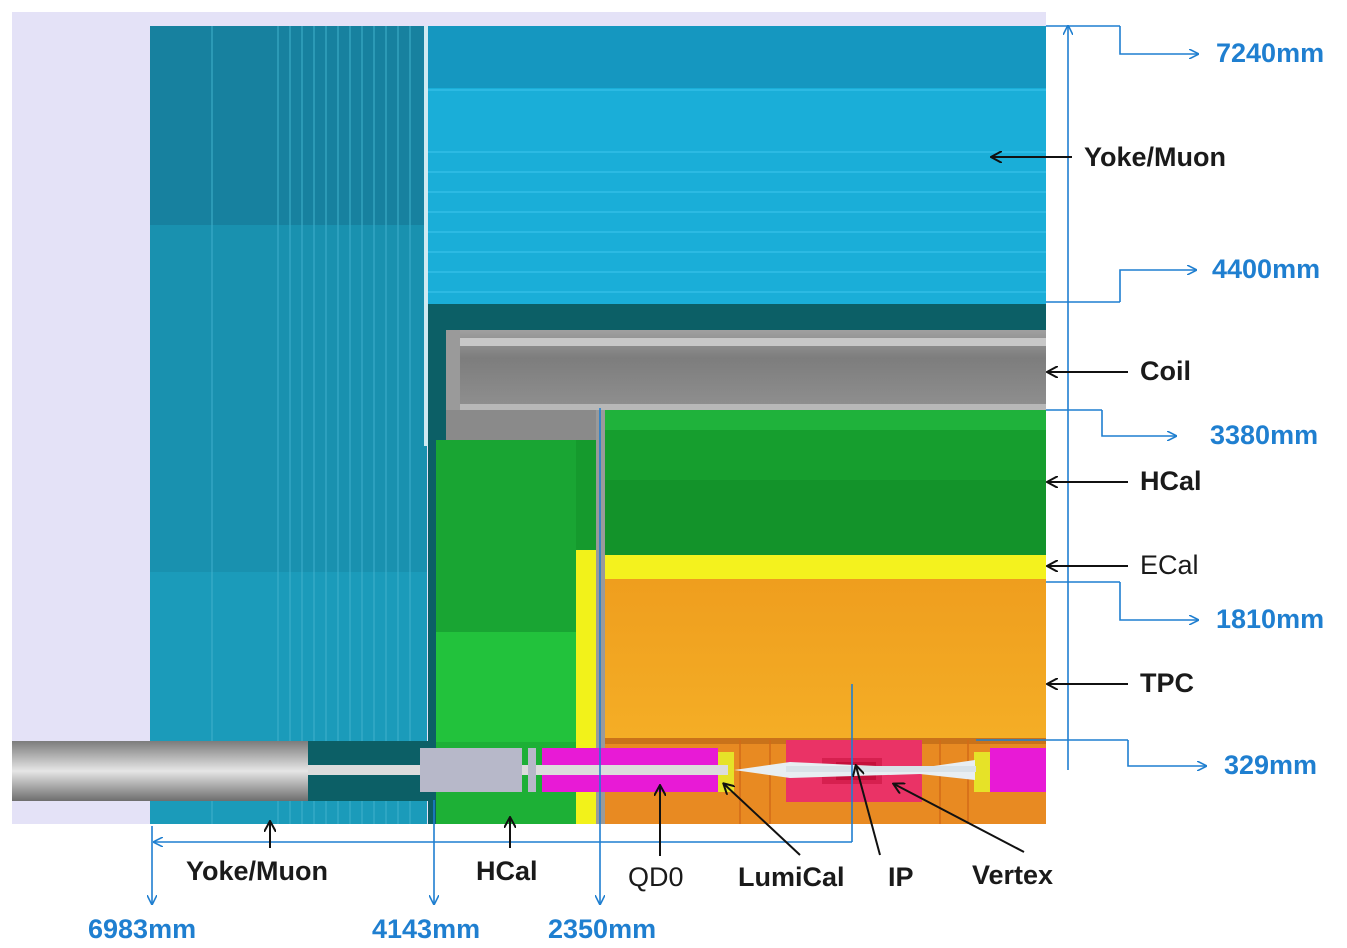  Describe the element at coordinates (1270, 619) in the screenshot. I see `dim-label-1810: 1810mm` at that location.